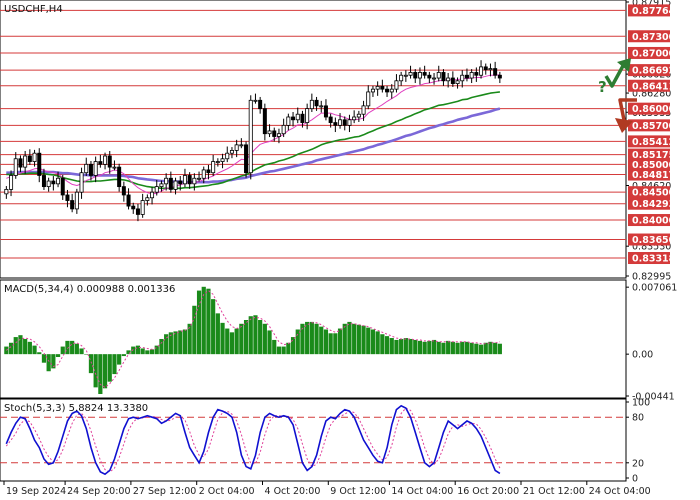 The image size is (700, 500). I want to click on sma-mid-line, so click(253, 140).